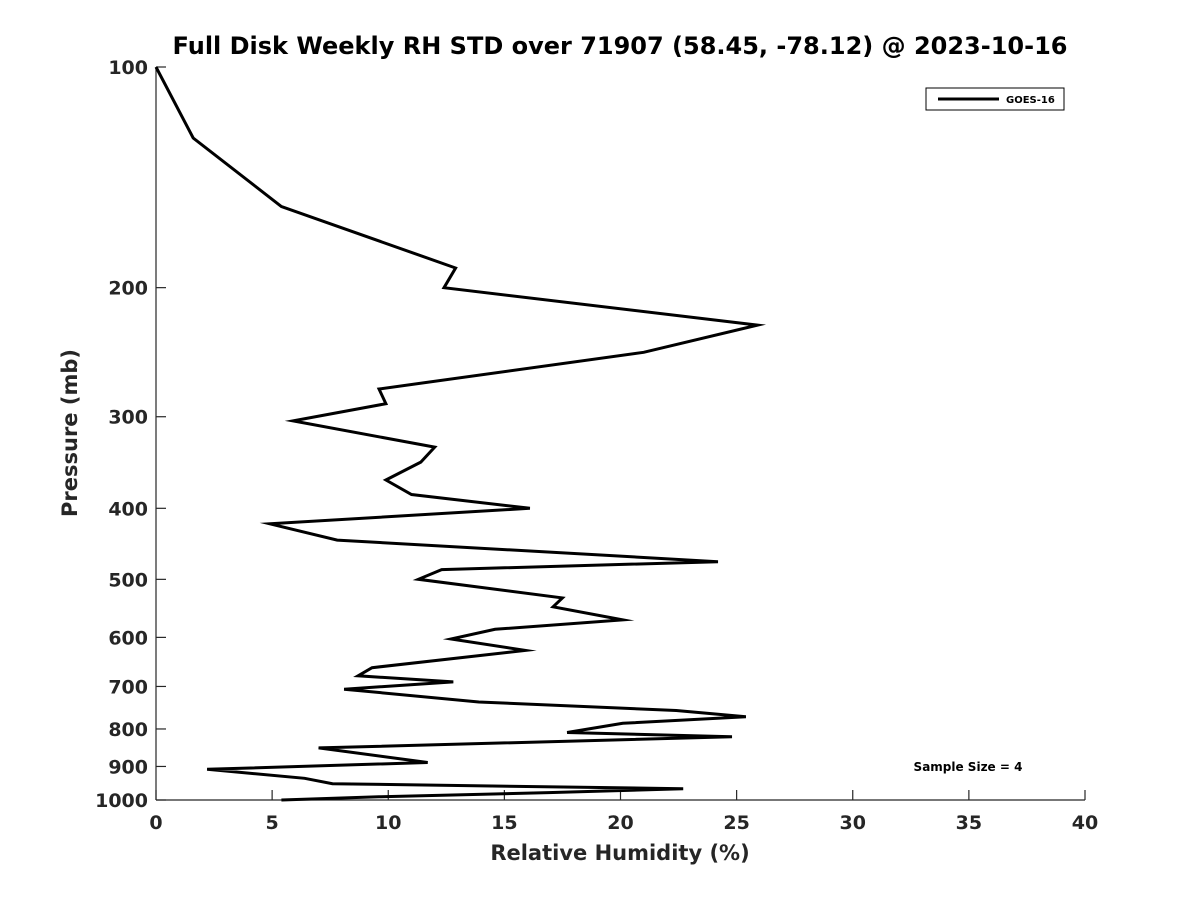 This screenshot has width=1200, height=900. What do you see at coordinates (272, 823) in the screenshot?
I see `x-tick-label: 5` at bounding box center [272, 823].